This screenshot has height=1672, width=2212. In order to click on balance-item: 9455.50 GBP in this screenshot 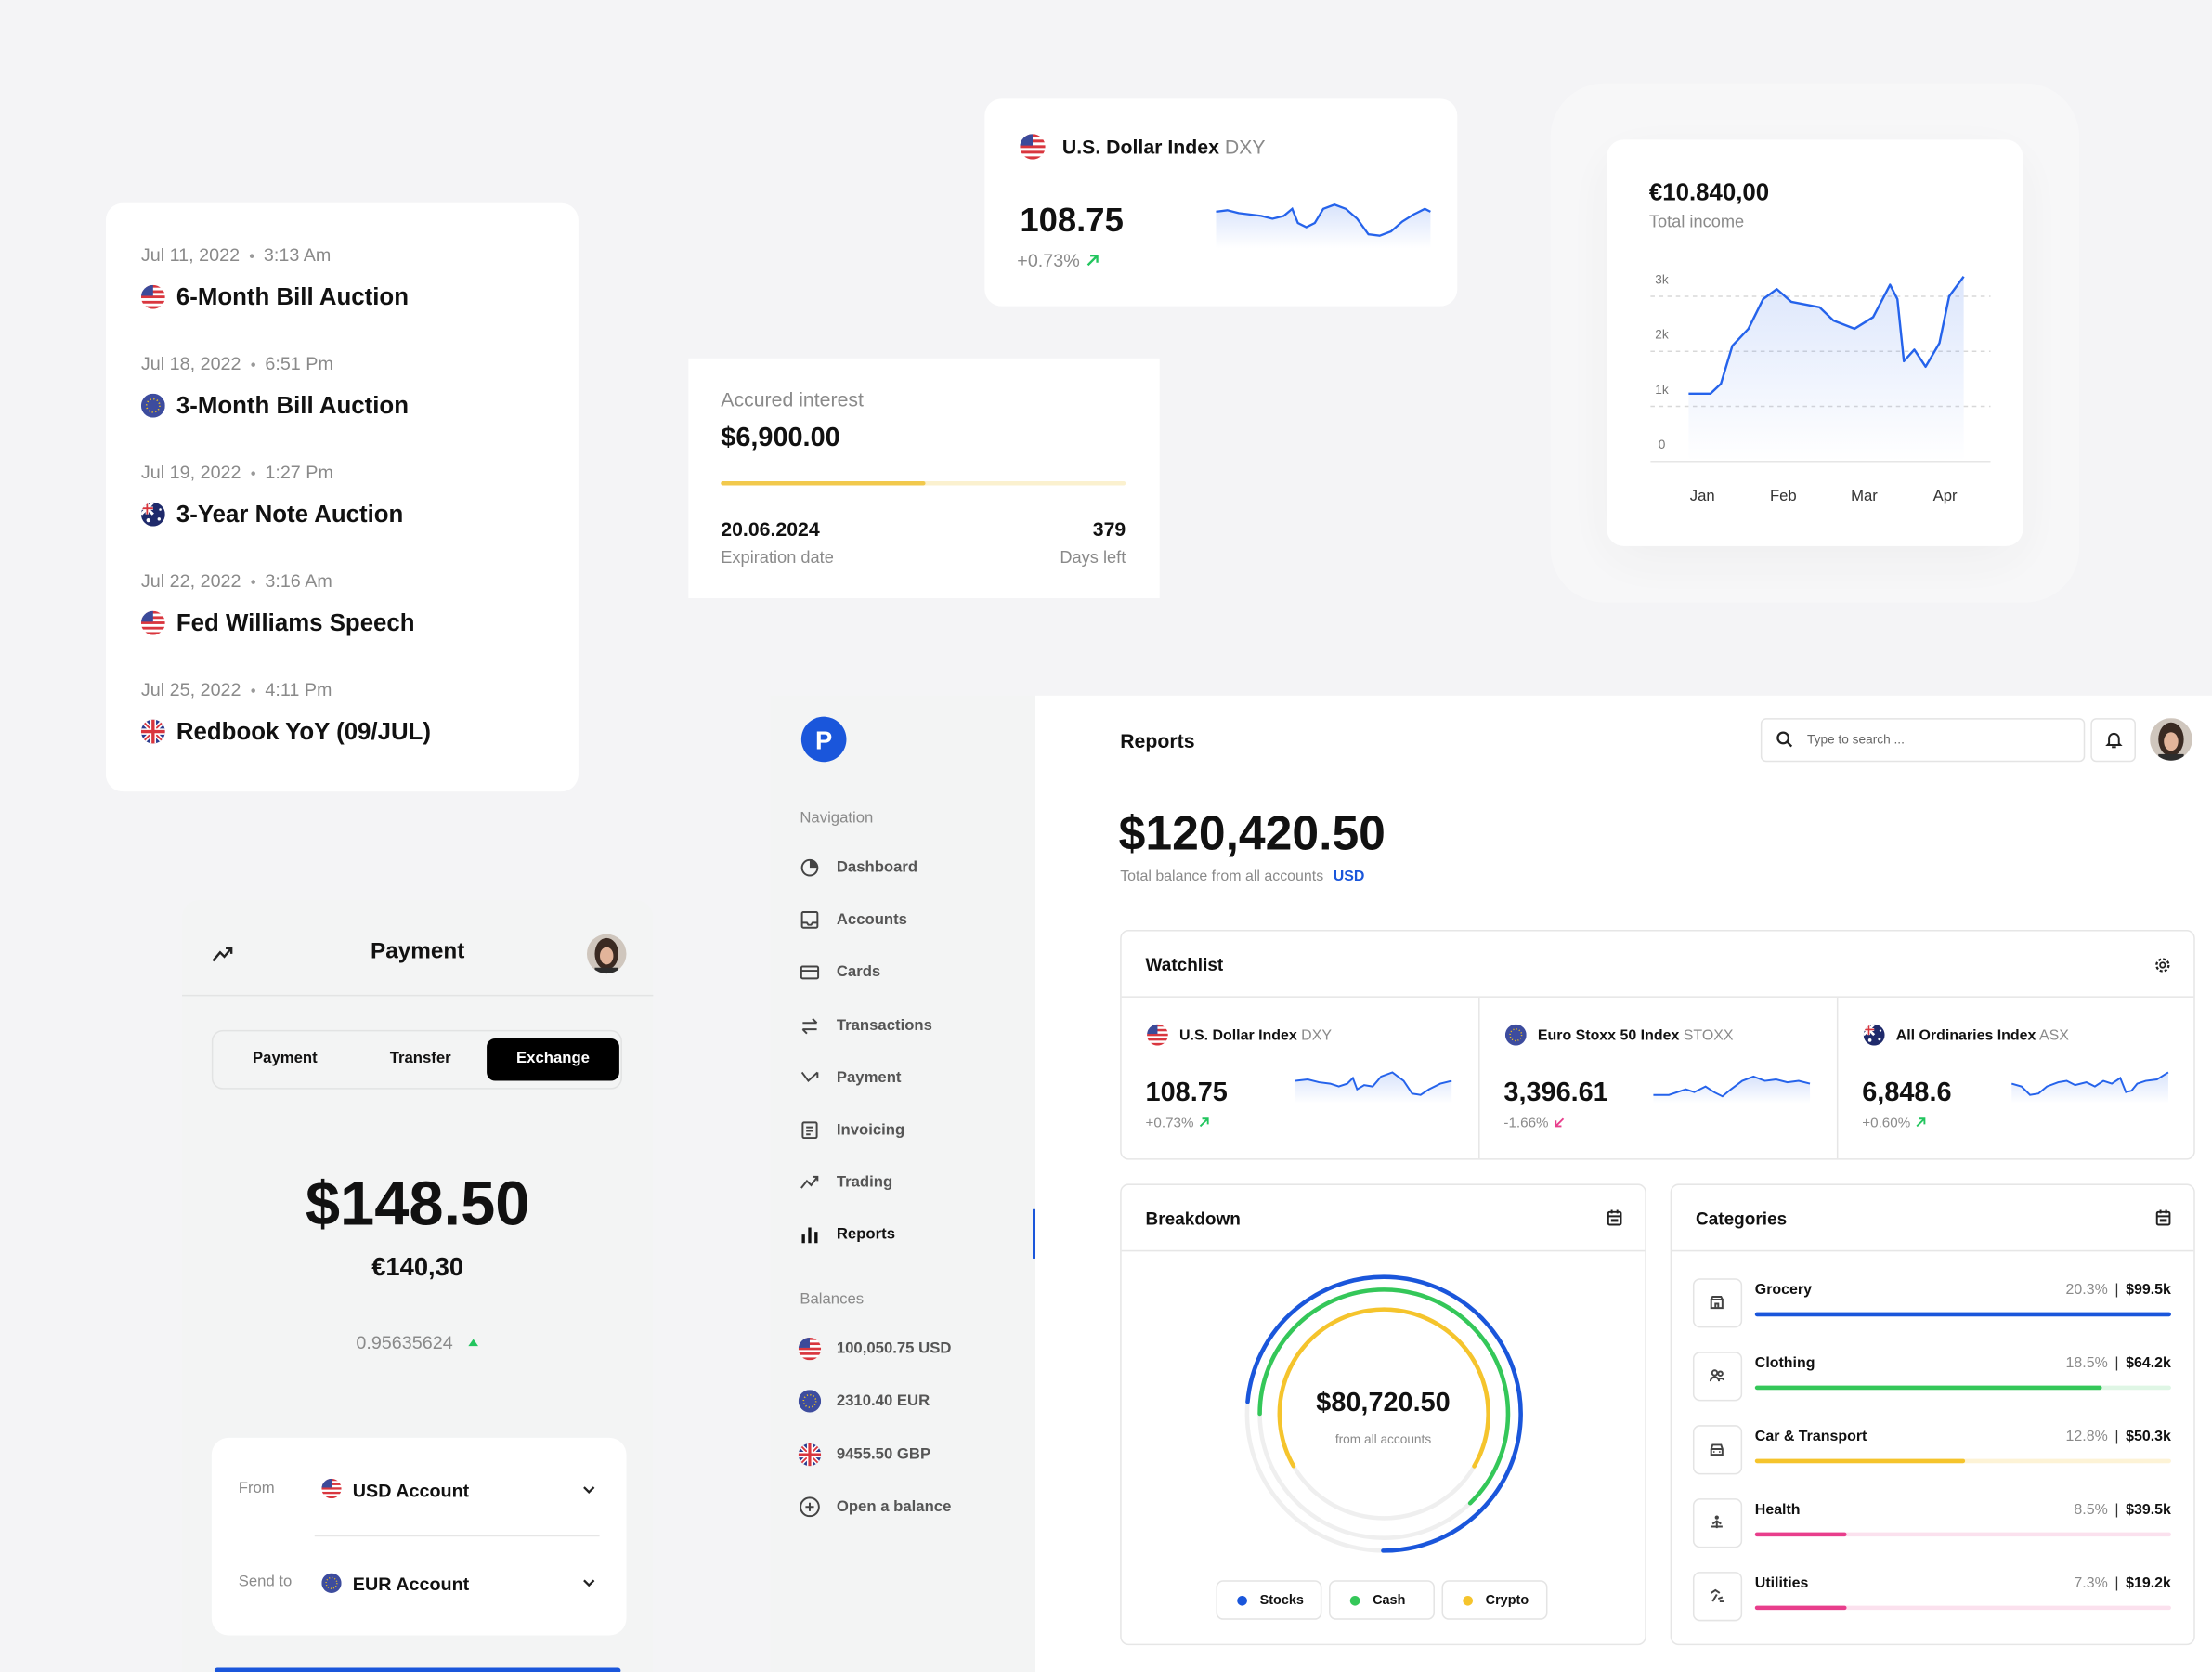, I will do `click(883, 1454)`.